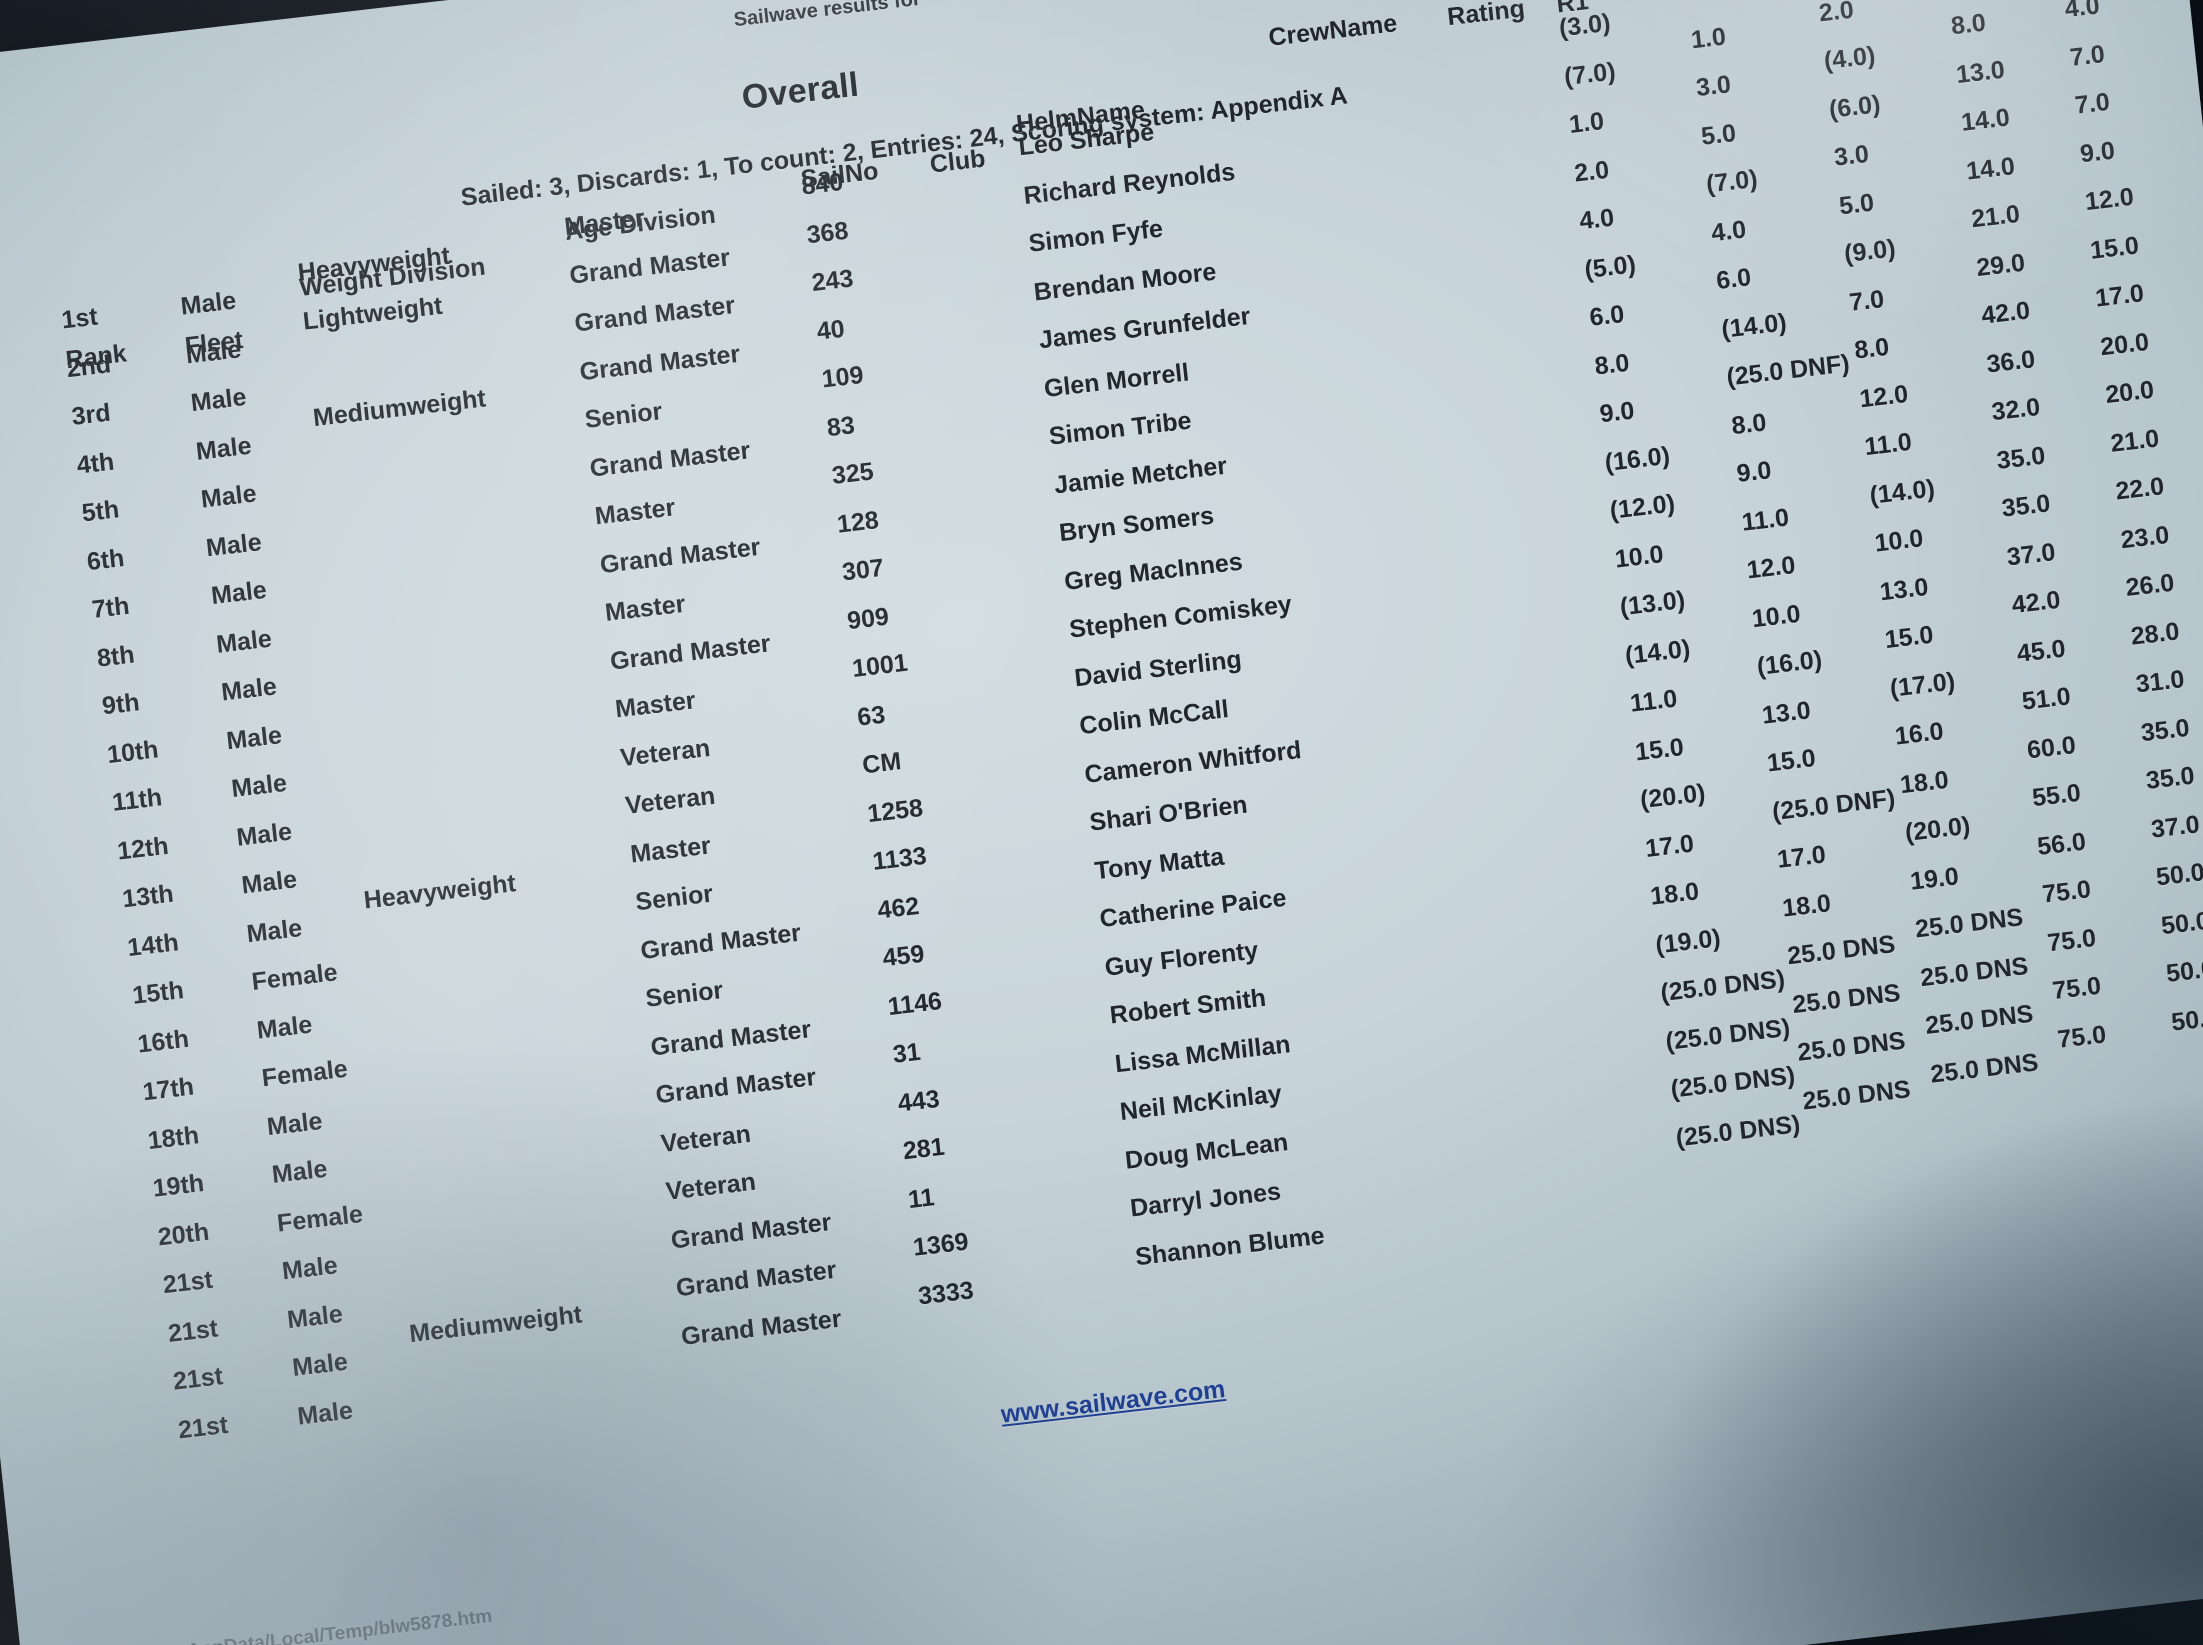  I want to click on cell-r2: (16.0), so click(1789, 663).